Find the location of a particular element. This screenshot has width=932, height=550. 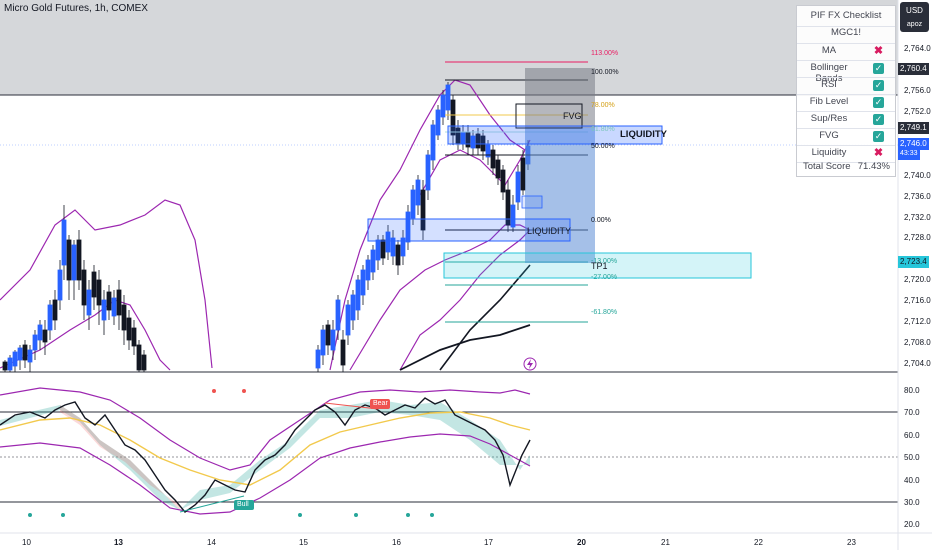

price-tick: 2,712.0 is located at coordinates (917, 321).